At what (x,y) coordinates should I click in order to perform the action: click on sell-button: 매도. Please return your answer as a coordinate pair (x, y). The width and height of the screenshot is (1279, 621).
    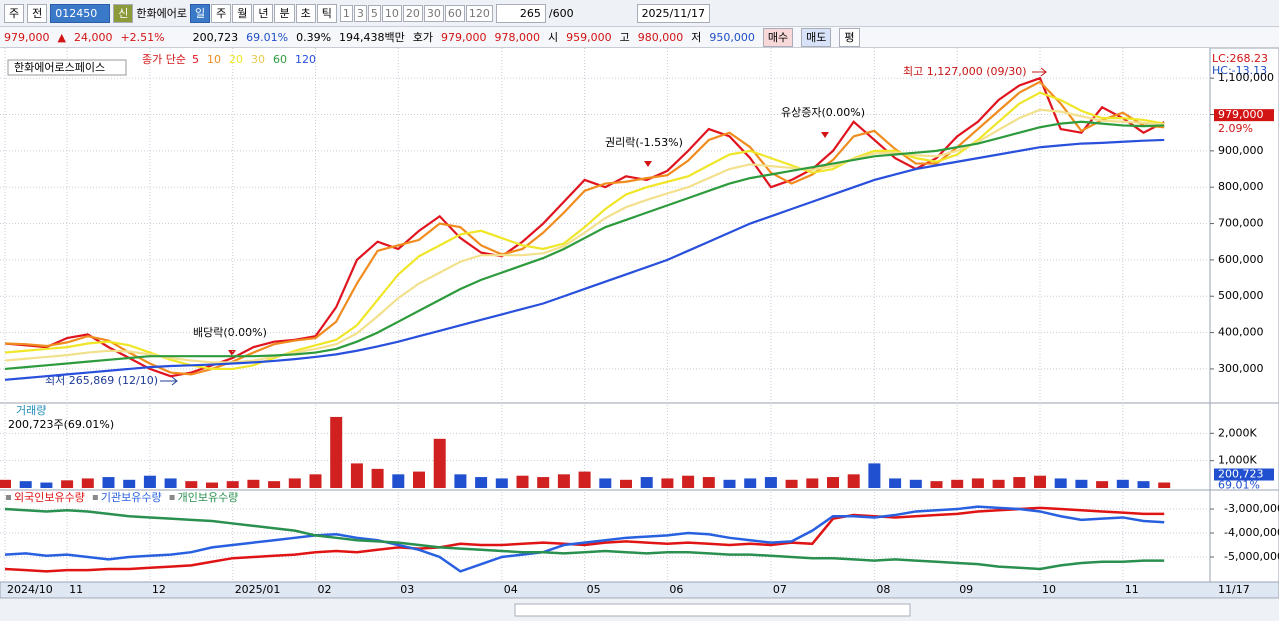
    Looking at the image, I should click on (816, 37).